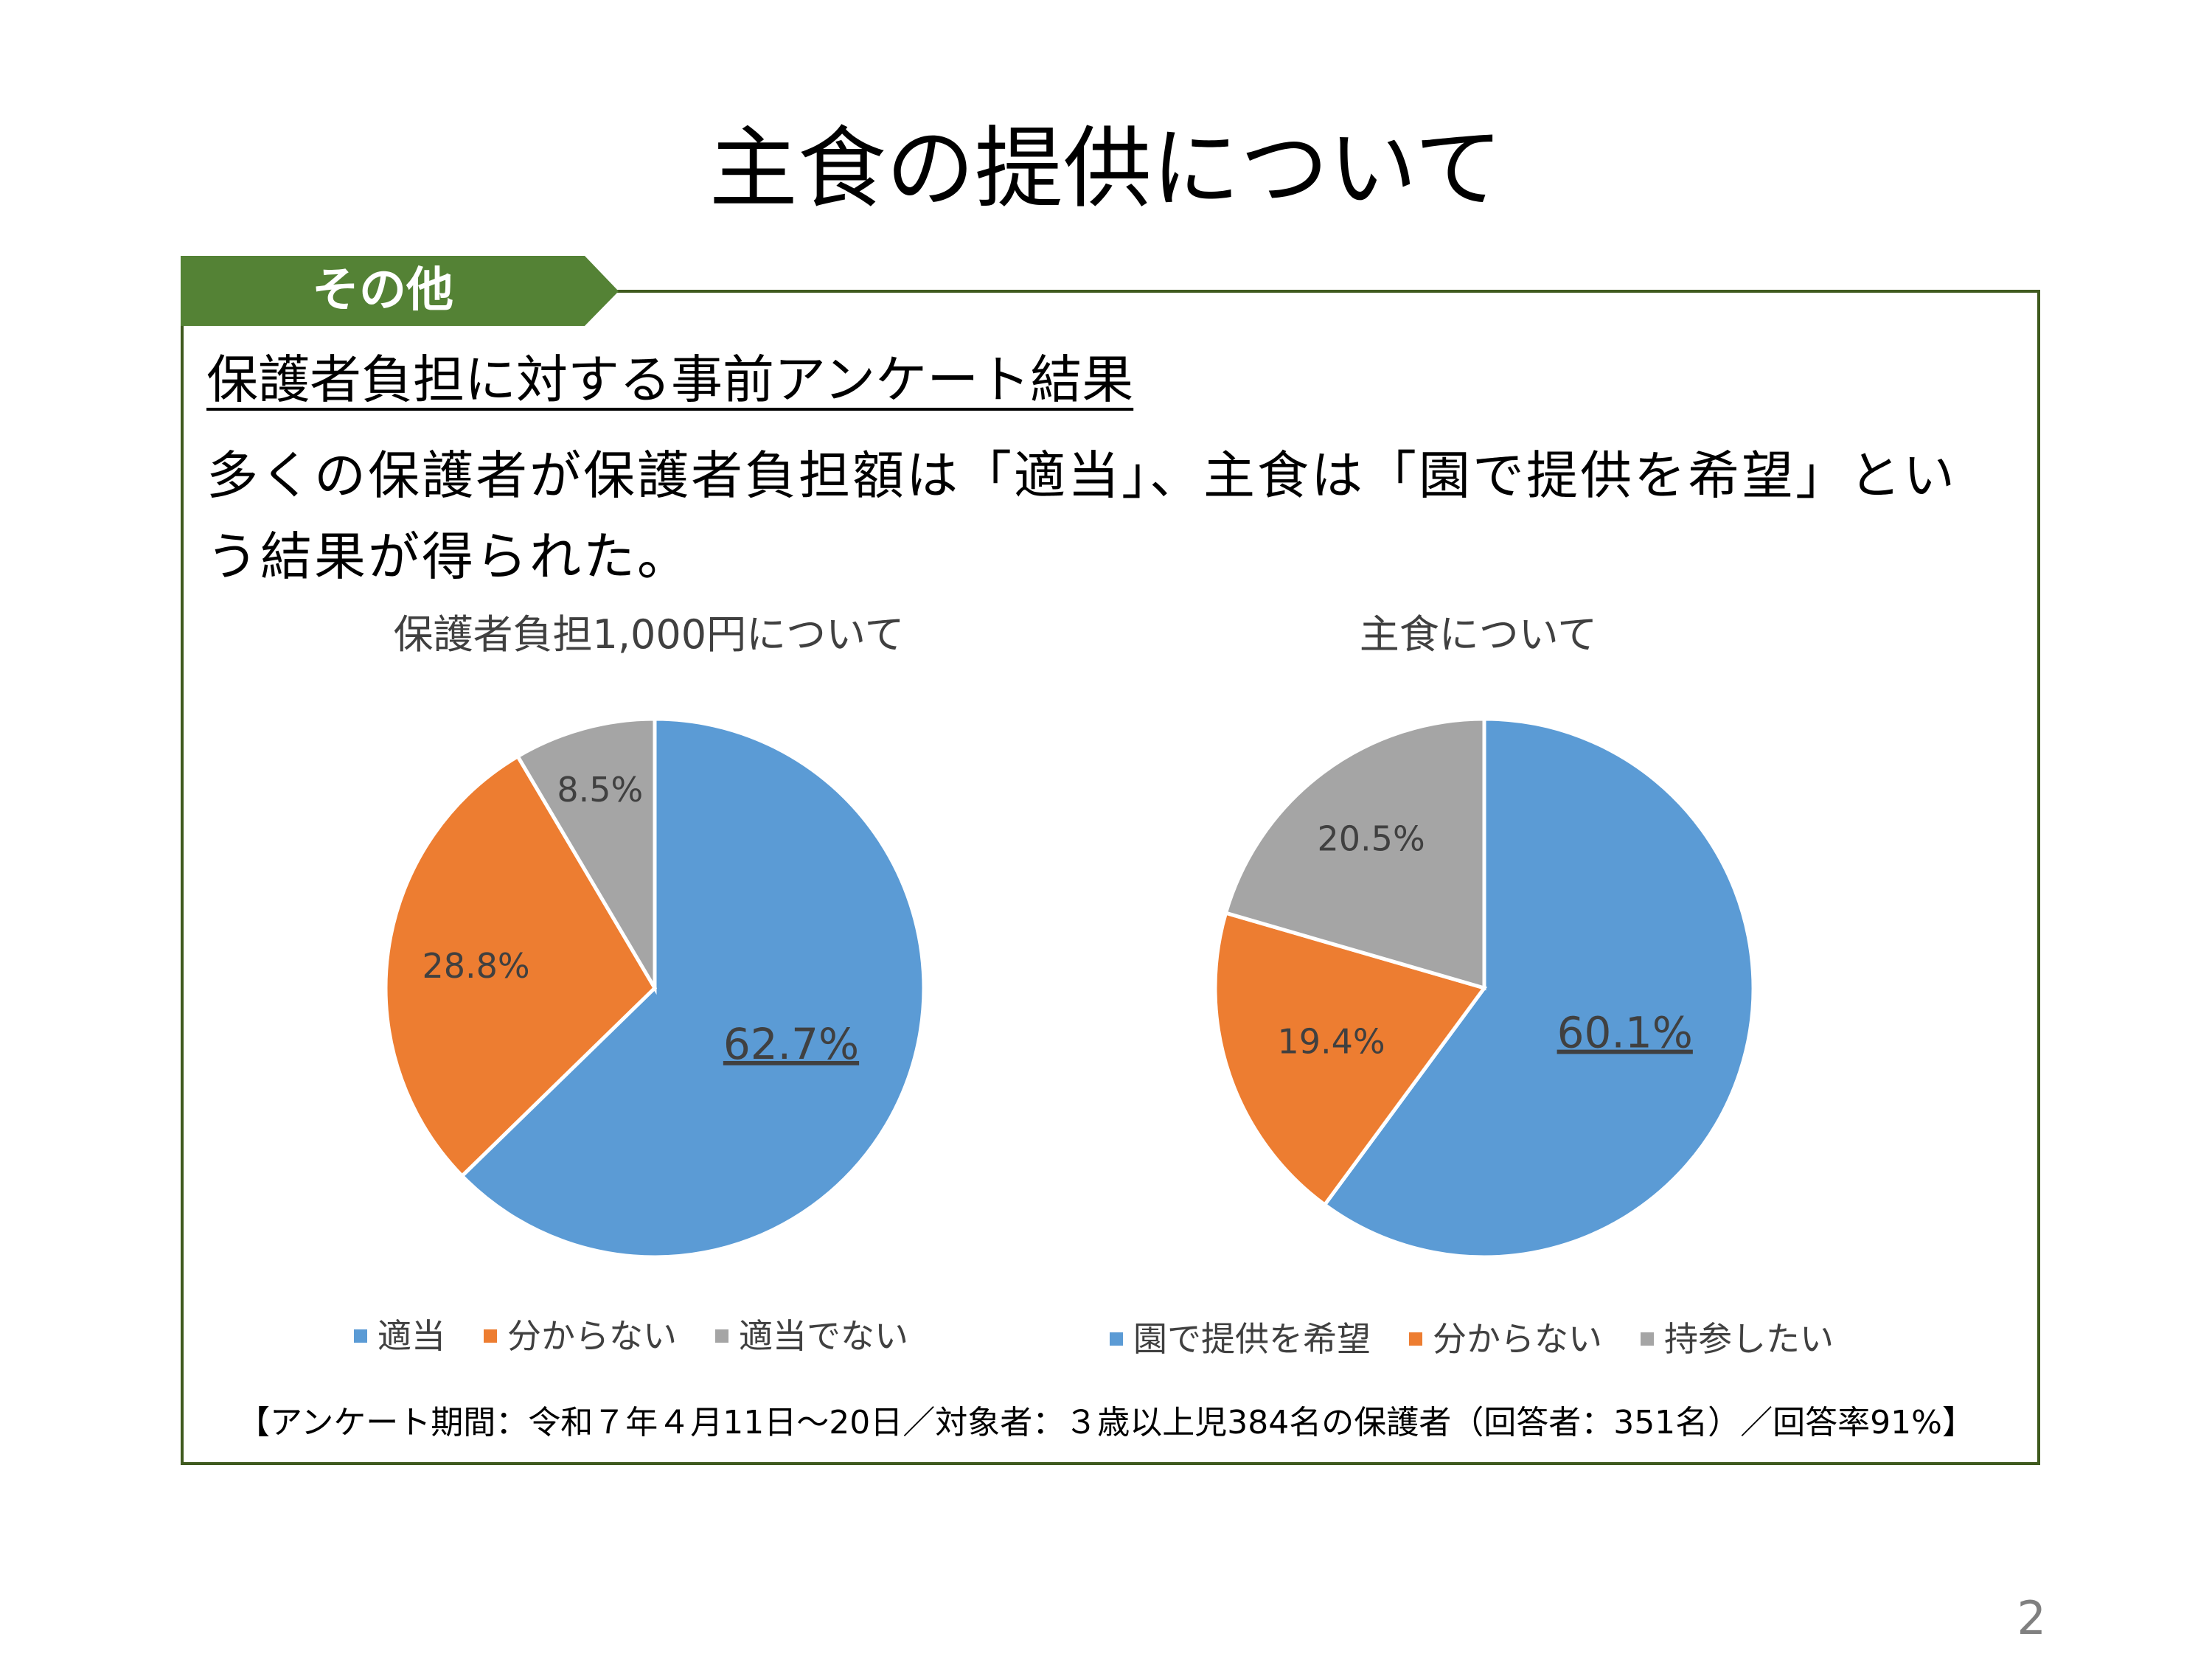 The width and height of the screenshot is (2212, 1659). What do you see at coordinates (1749, 1339) in the screenshot?
I see `legend-label: 持参したい` at bounding box center [1749, 1339].